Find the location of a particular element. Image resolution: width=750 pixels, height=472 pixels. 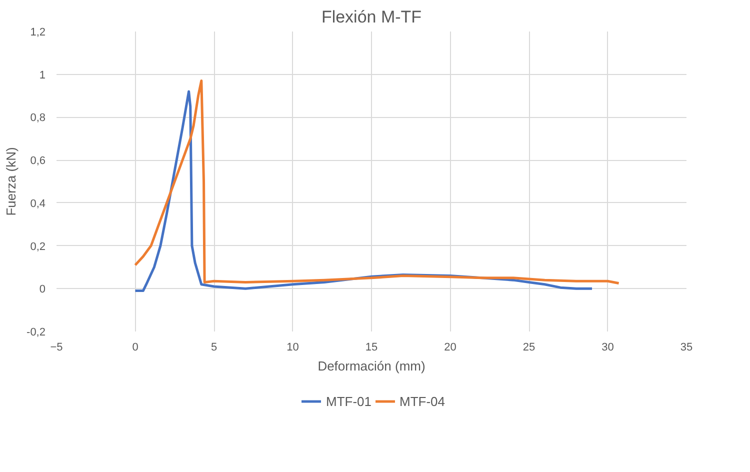

x-axis-title: Deformación (mm) is located at coordinates (372, 366).